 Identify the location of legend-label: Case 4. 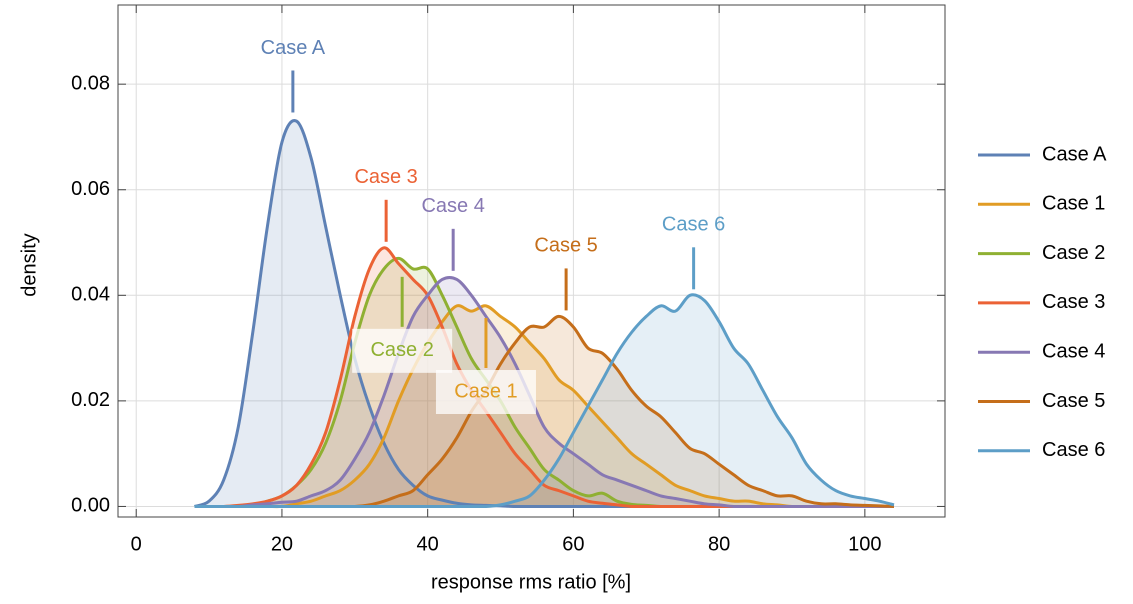
(1073, 351).